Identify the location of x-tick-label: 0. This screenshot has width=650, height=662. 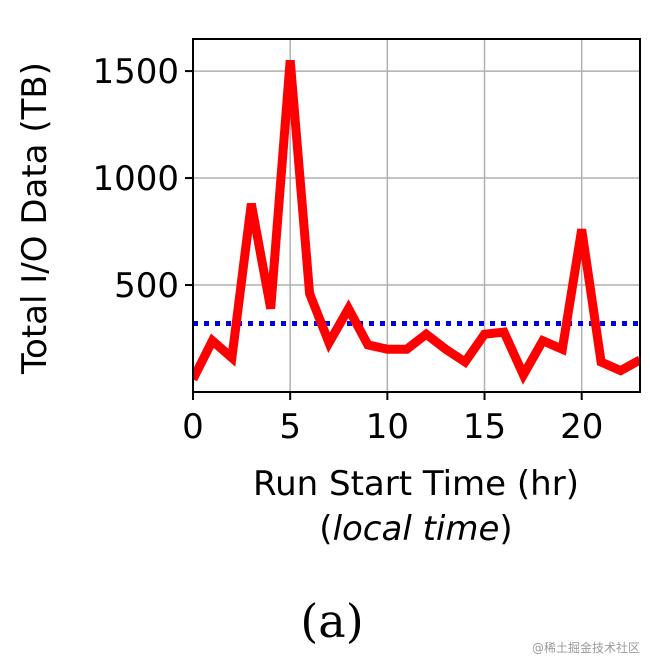
(193, 427).